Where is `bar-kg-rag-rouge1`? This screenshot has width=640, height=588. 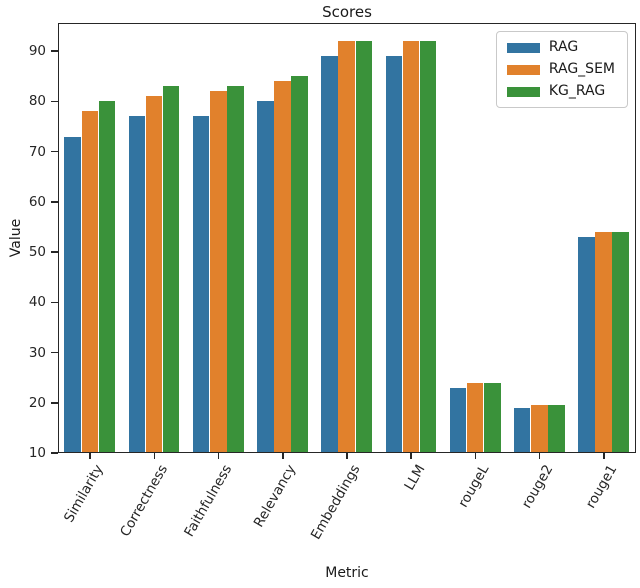
bar-kg-rag-rouge1 is located at coordinates (620, 342).